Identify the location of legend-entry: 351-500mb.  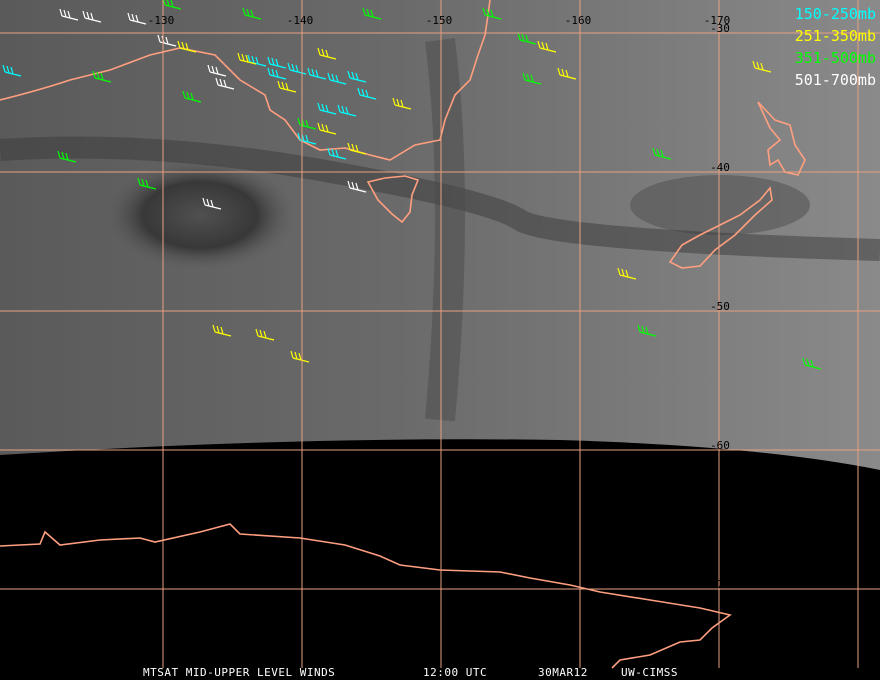
(835, 58).